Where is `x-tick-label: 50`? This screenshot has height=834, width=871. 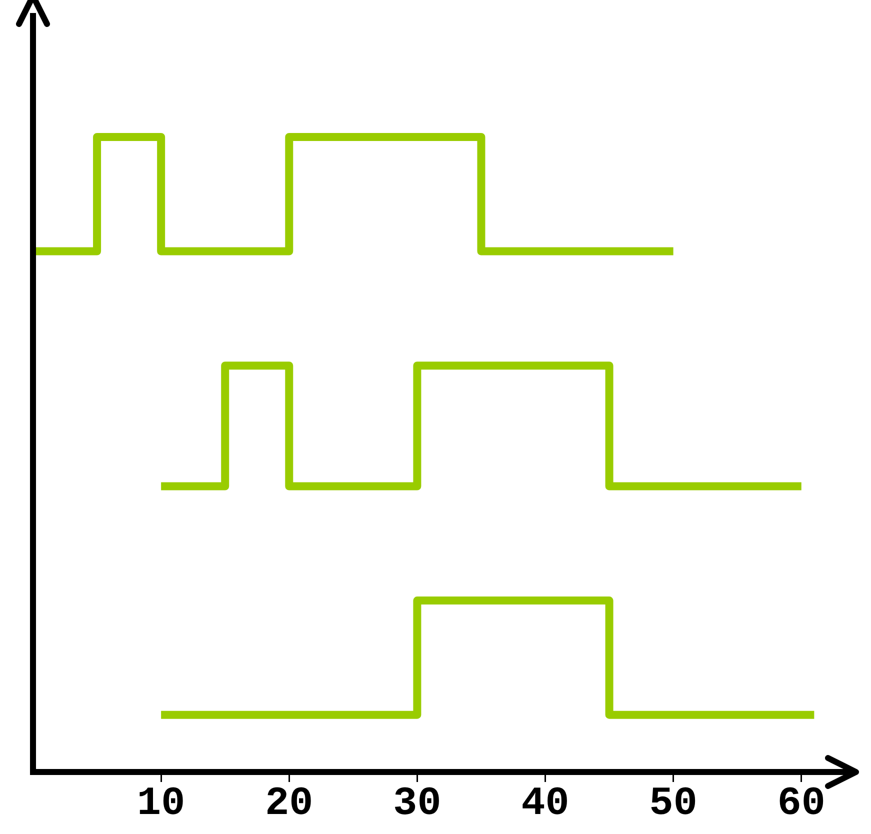 x-tick-label: 50 is located at coordinates (673, 805).